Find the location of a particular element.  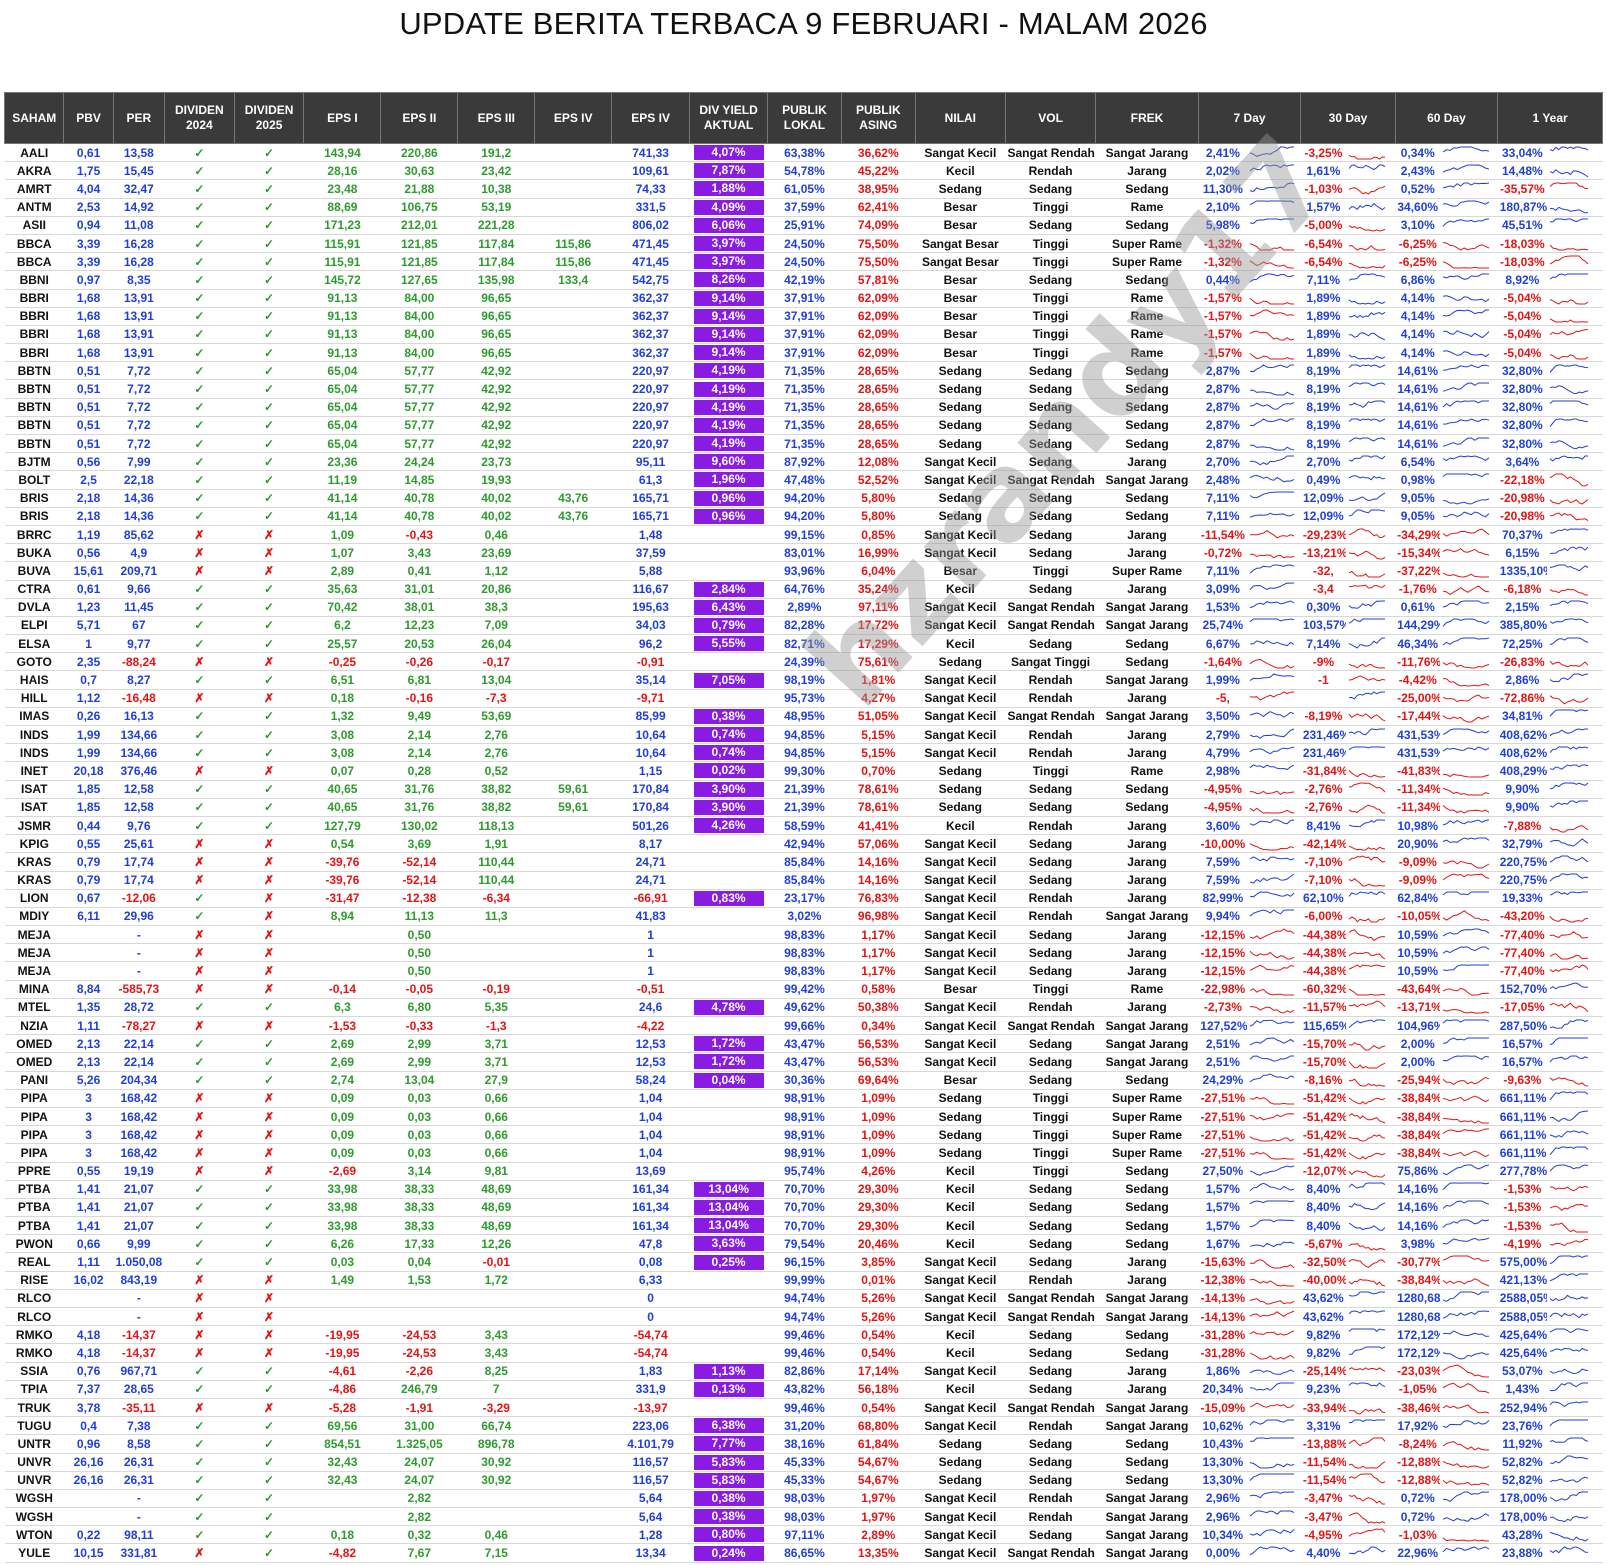

eps-cell: 127,79 is located at coordinates (342, 826).